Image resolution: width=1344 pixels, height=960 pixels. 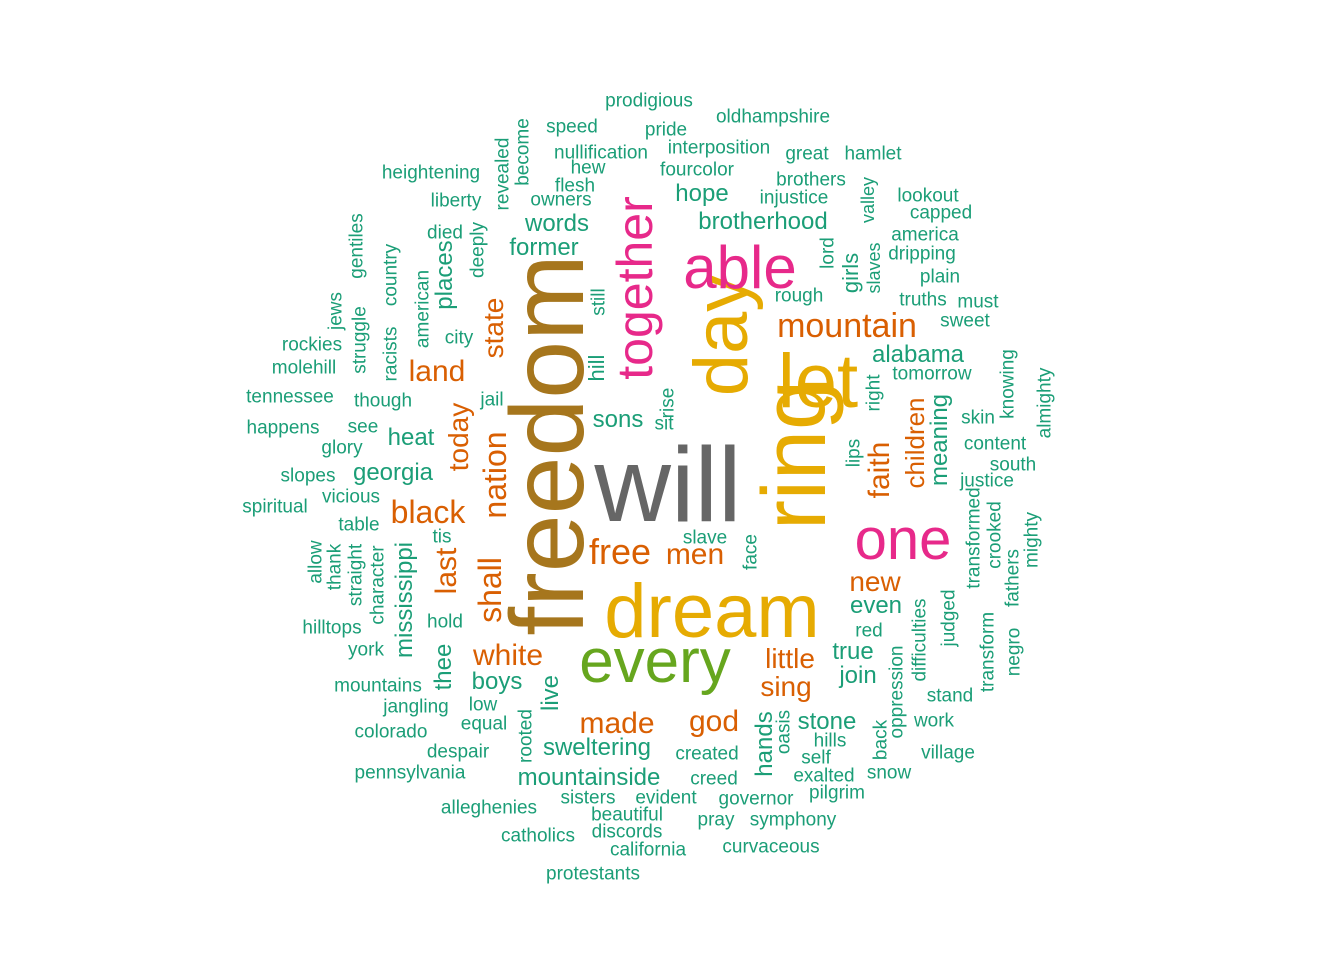 I want to click on word-heat: heat, so click(x=411, y=437).